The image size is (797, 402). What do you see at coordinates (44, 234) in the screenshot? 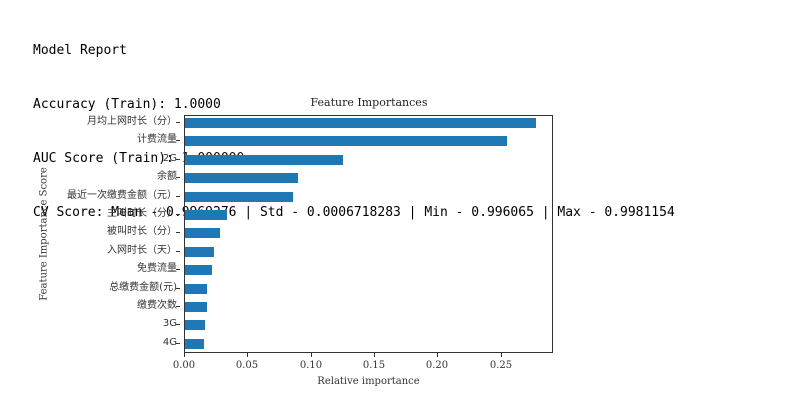
I see `y-axis-title: Feature Importance Score` at bounding box center [44, 234].